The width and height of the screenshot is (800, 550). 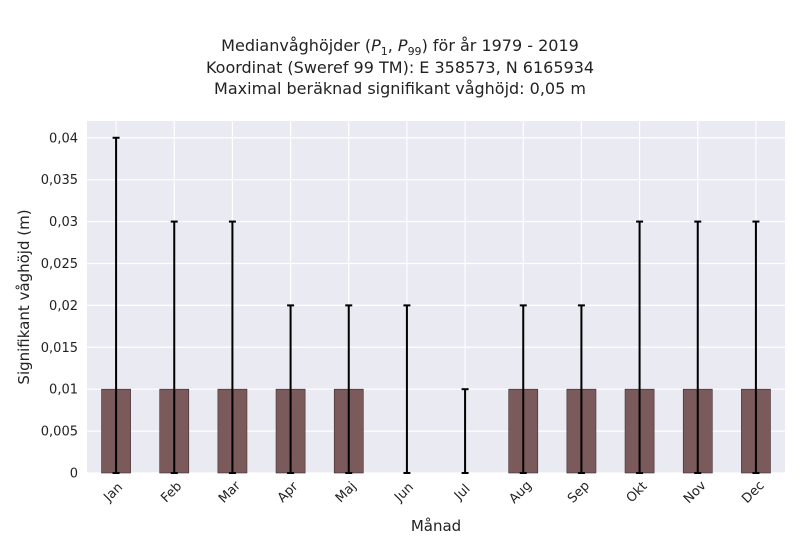 What do you see at coordinates (174, 347) in the screenshot?
I see `error-bar-feb` at bounding box center [174, 347].